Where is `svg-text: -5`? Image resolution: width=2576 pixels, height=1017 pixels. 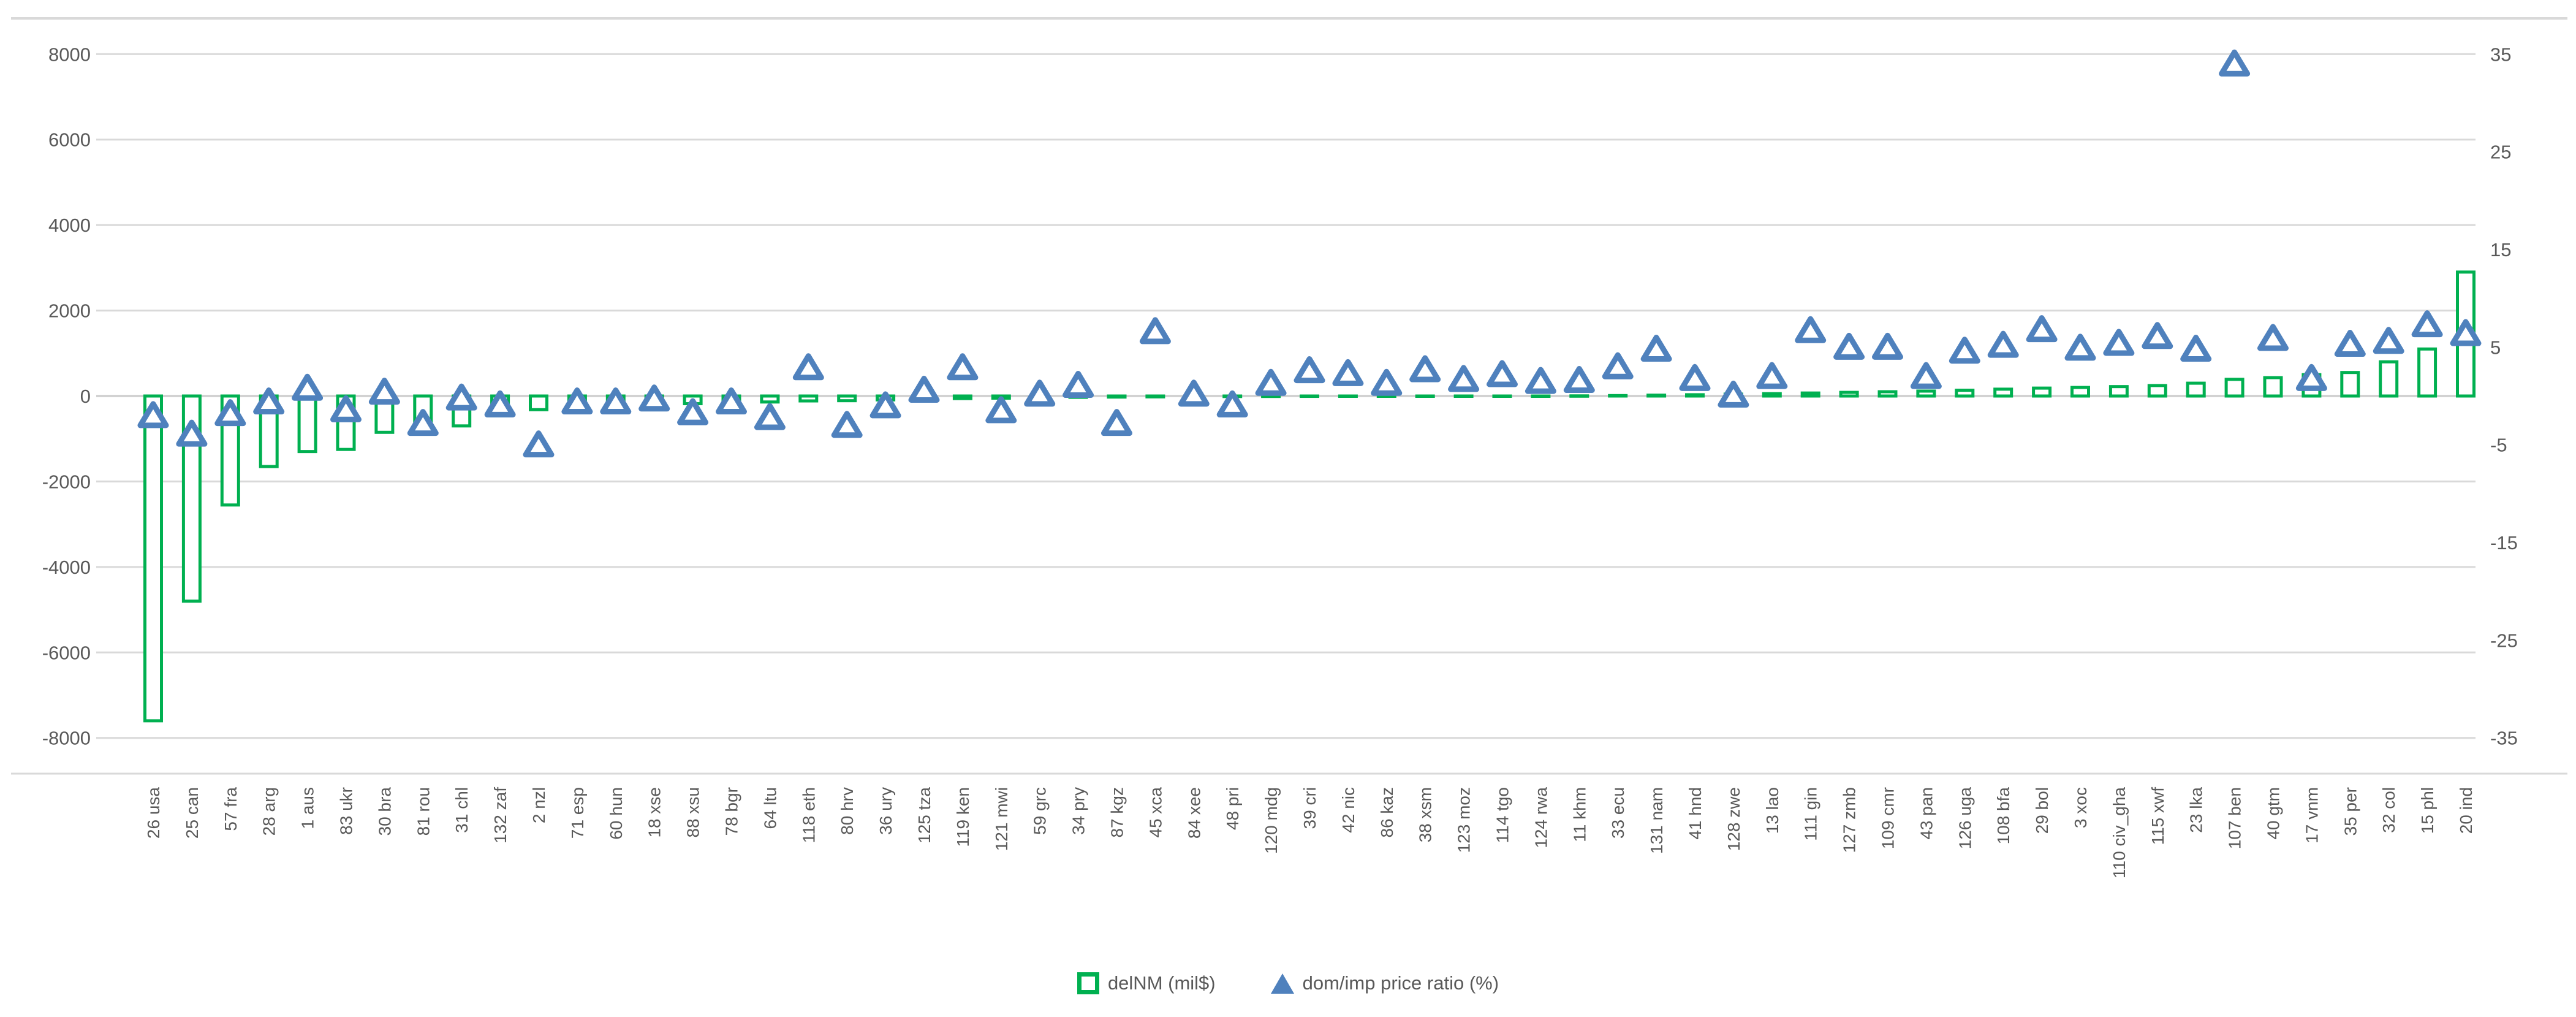
svg-text: -5 is located at coordinates (2498, 446).